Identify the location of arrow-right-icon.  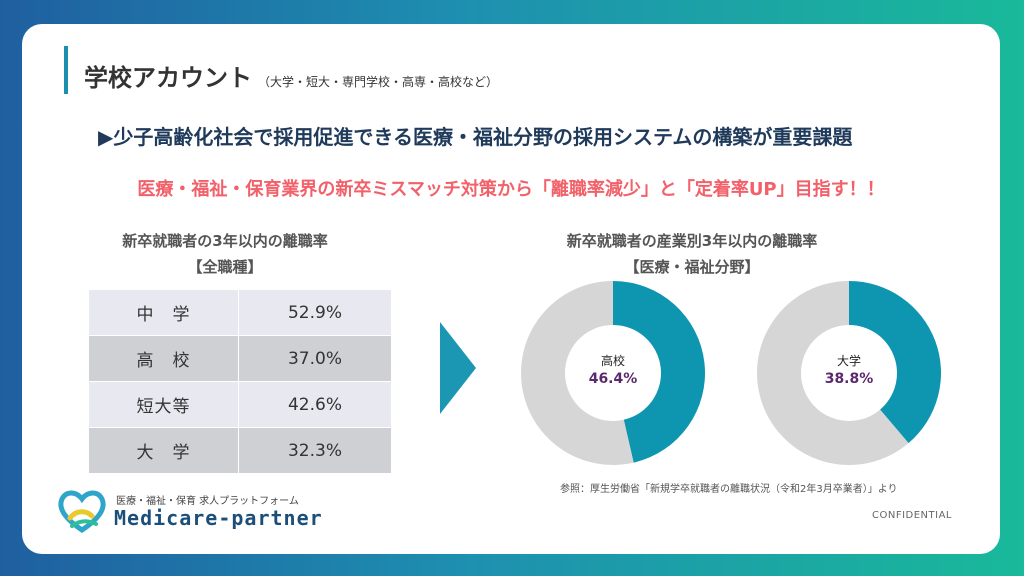
(458, 368).